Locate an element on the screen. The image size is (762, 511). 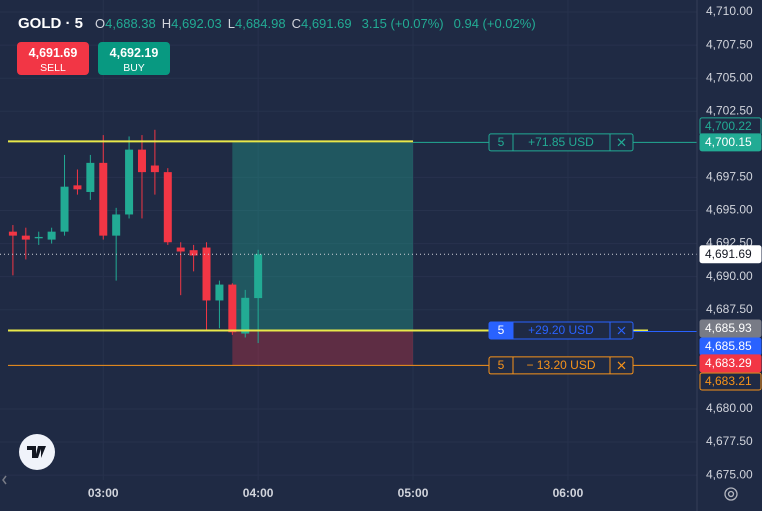
position-pnl: − 13.20 USD is located at coordinates (560, 365).